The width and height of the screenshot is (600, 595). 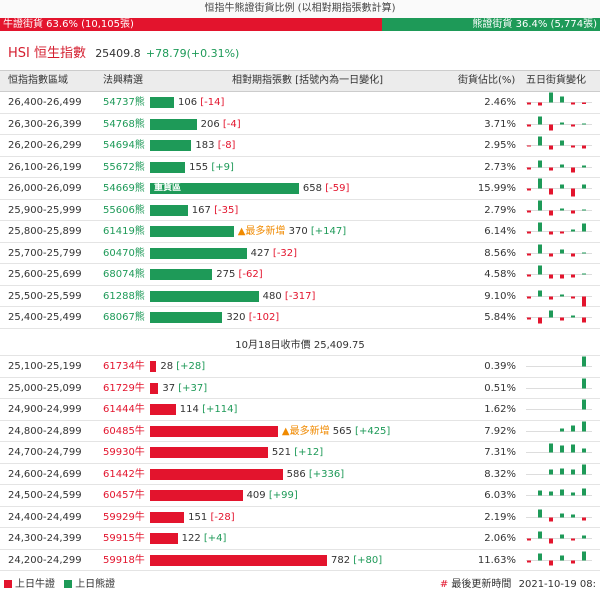 I want to click on table-row: 25,700-25,799 60470熊 427 [-32] 8.56%, so click(x=300, y=253).